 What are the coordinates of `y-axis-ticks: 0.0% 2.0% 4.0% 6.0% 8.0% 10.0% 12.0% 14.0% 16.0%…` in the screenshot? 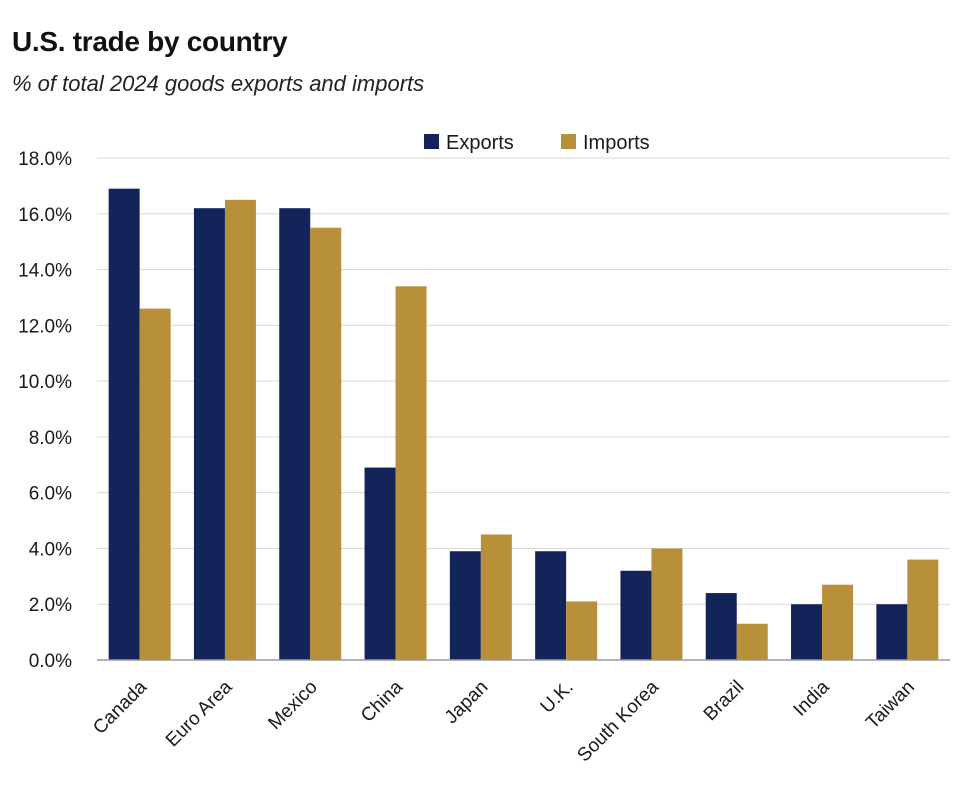 It's located at (45, 410).